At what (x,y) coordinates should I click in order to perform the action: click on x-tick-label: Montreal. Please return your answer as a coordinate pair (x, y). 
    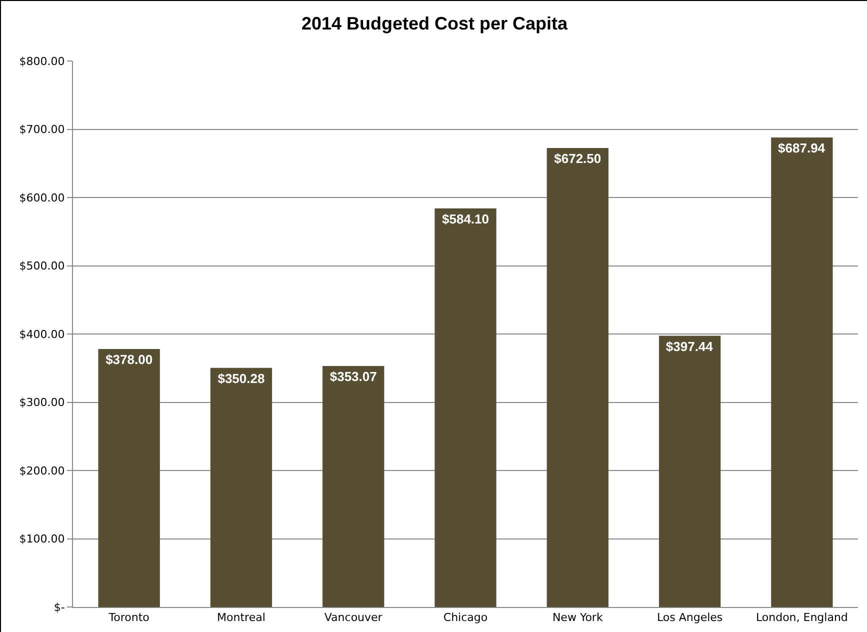
    Looking at the image, I should click on (241, 617).